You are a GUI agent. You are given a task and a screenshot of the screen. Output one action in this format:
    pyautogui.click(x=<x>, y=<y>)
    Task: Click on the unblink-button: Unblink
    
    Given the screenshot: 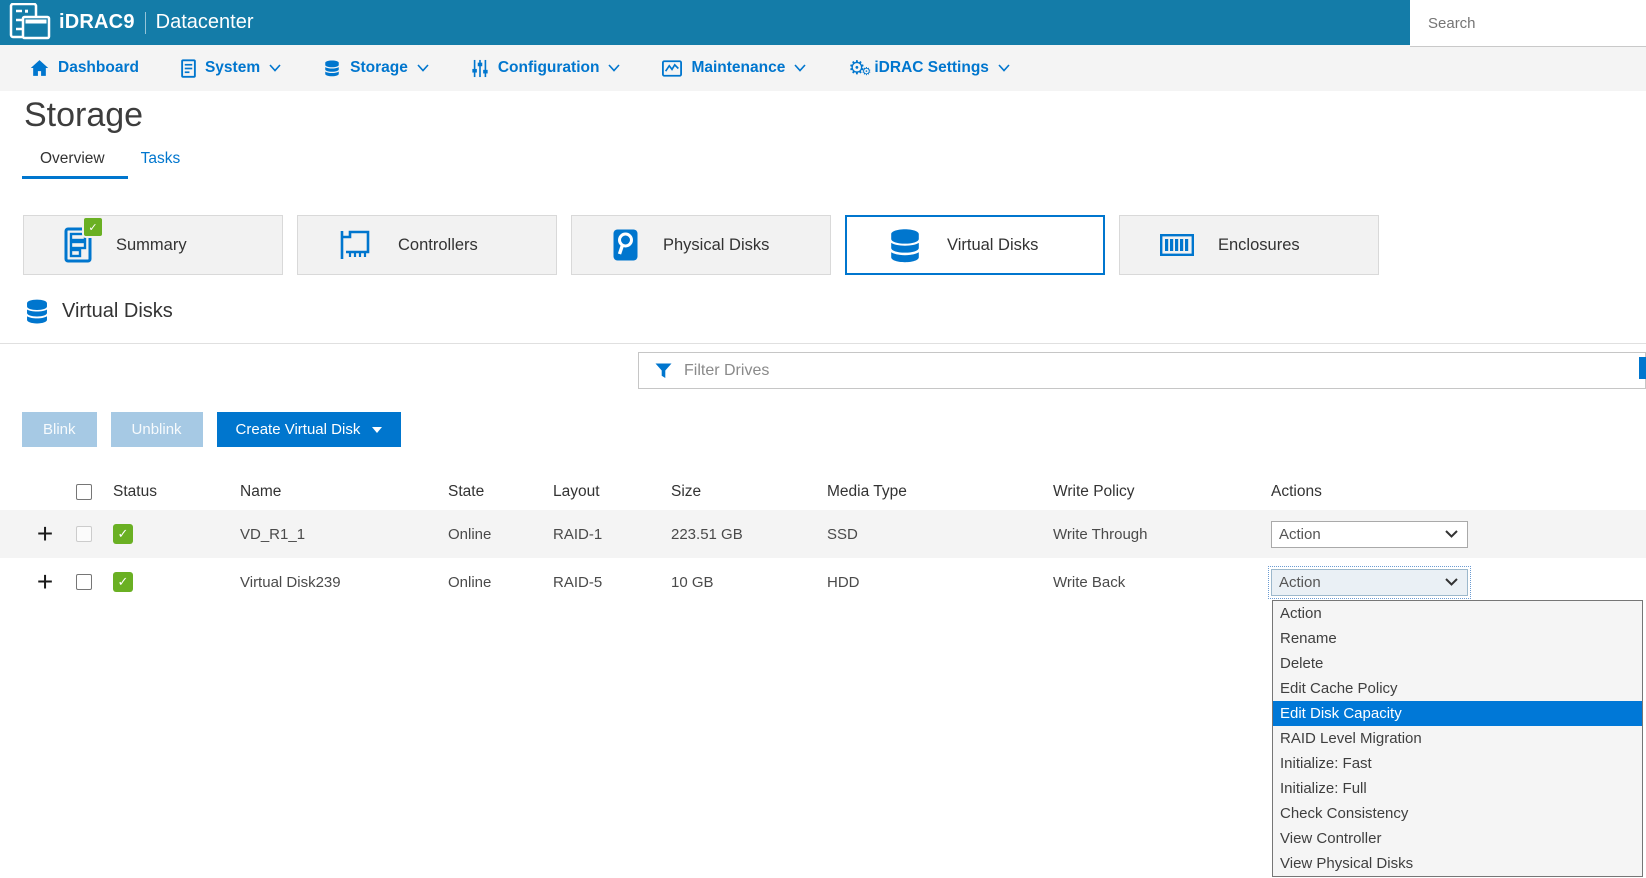 What is the action you would take?
    pyautogui.click(x=156, y=429)
    